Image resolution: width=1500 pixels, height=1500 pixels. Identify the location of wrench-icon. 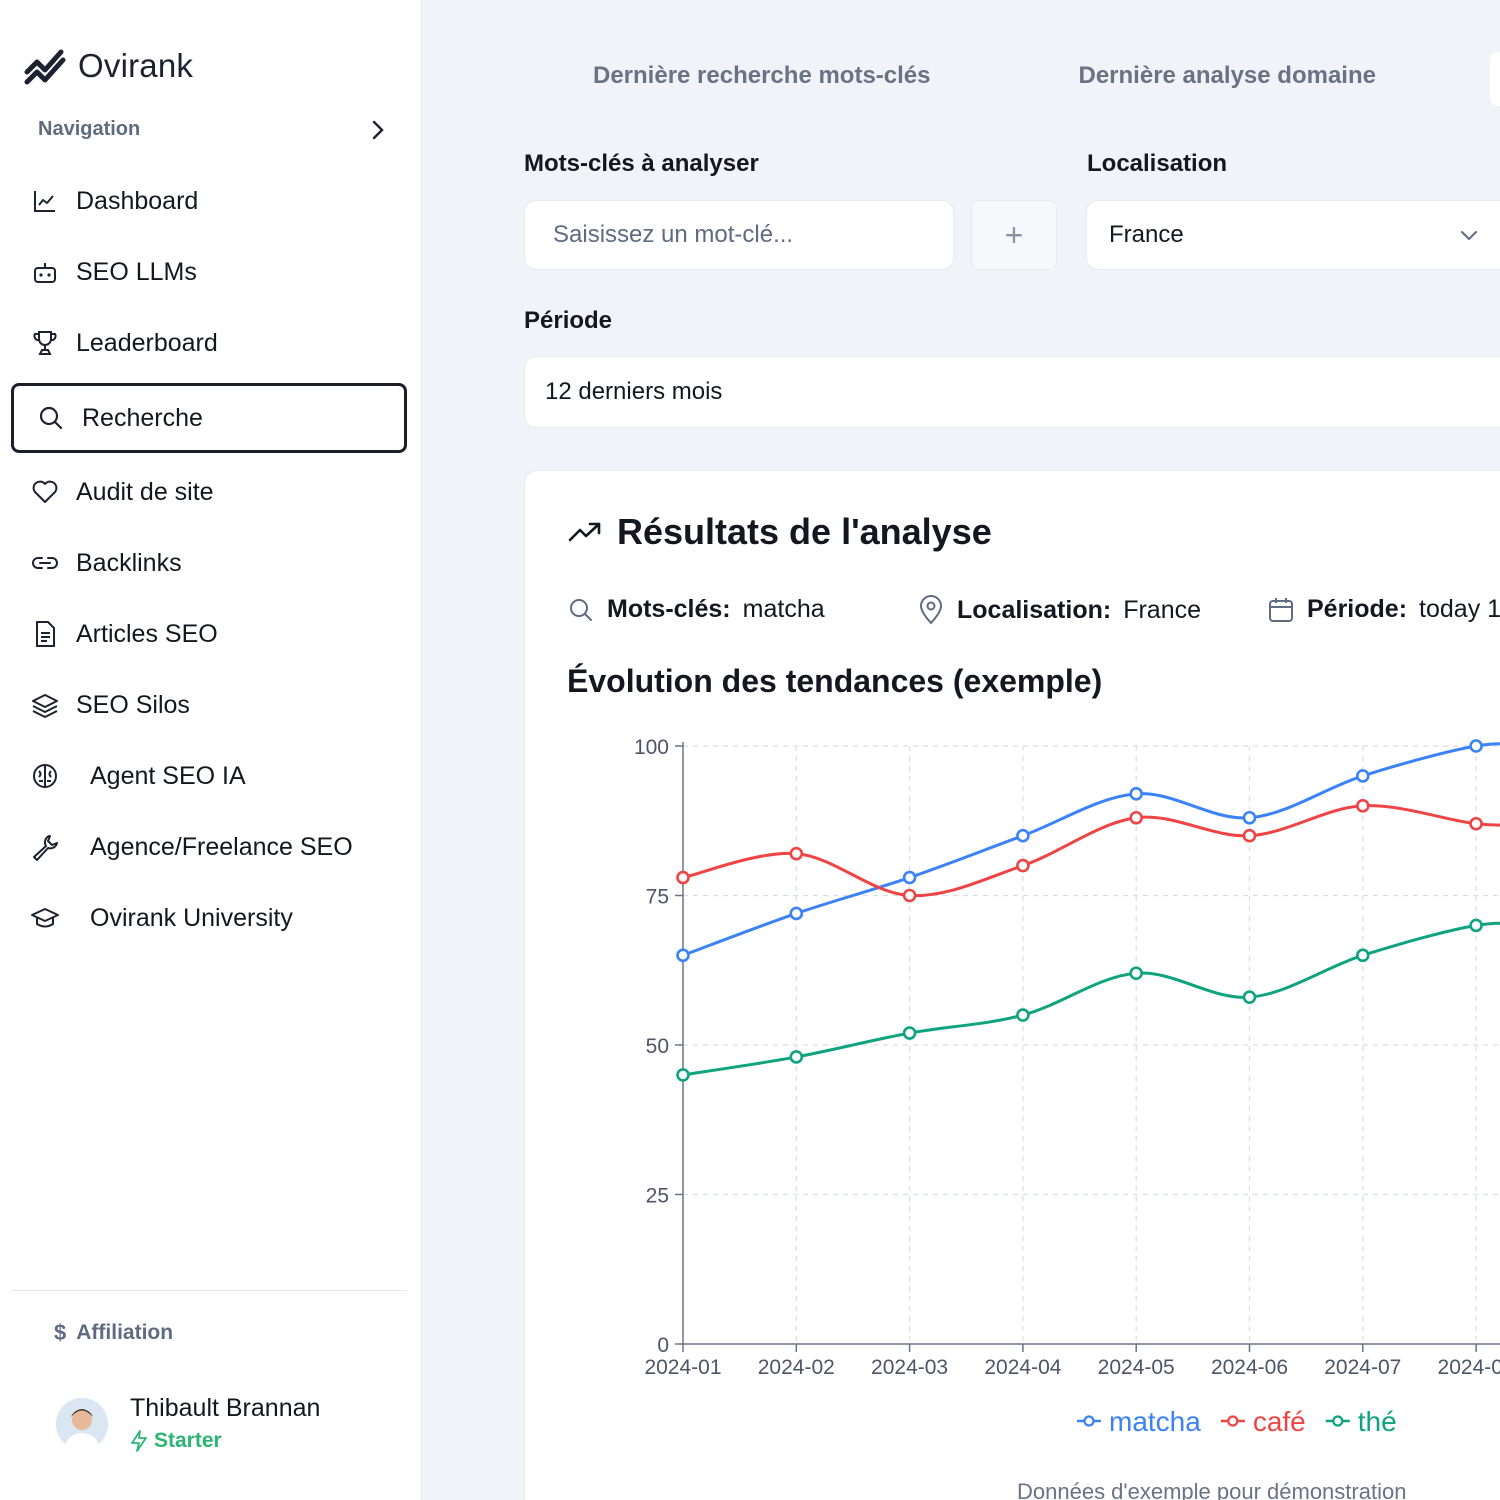
(45, 847).